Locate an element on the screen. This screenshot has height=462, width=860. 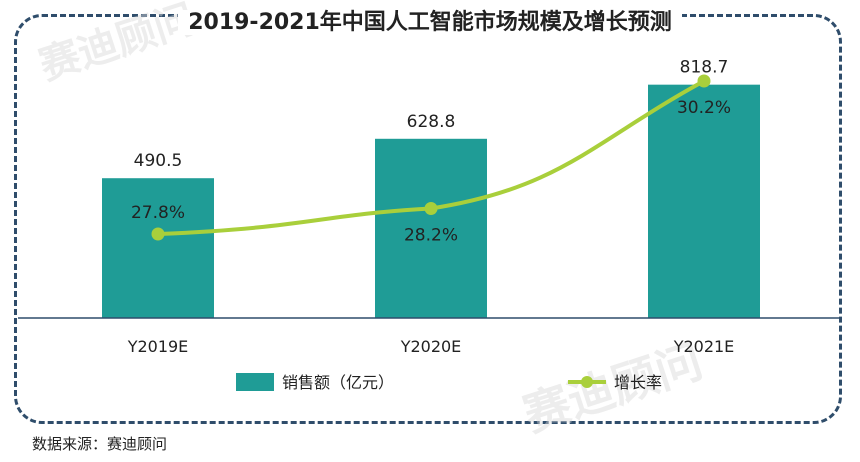
x-tick-label: Y2020E is located at coordinates (431, 346).